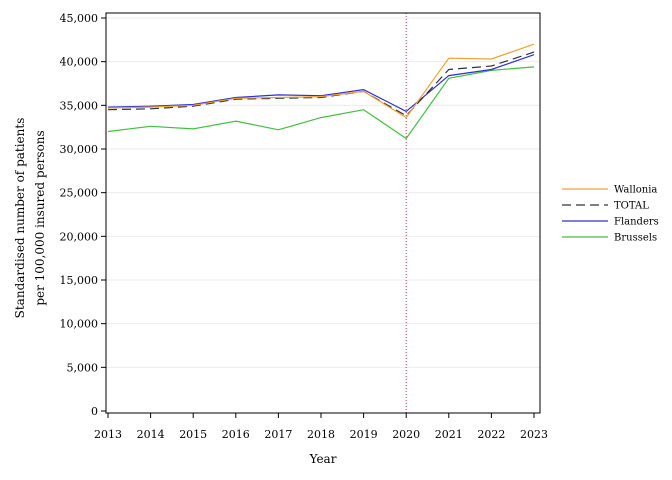  Describe the element at coordinates (79, 280) in the screenshot. I see `y-tick-label: 15,000` at that location.